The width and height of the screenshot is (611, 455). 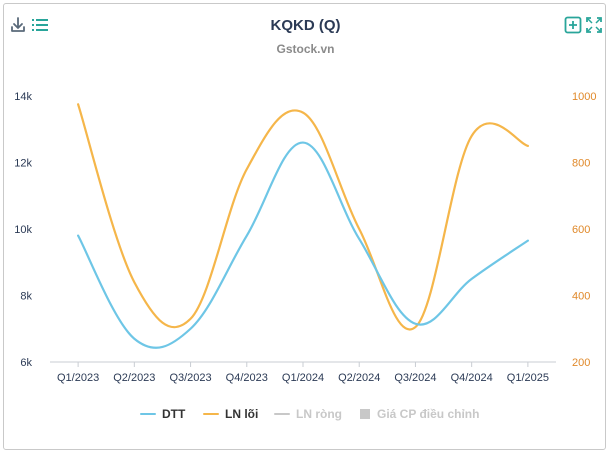 What do you see at coordinates (190, 378) in the screenshot?
I see `x-tick-label: Q3/2023` at bounding box center [190, 378].